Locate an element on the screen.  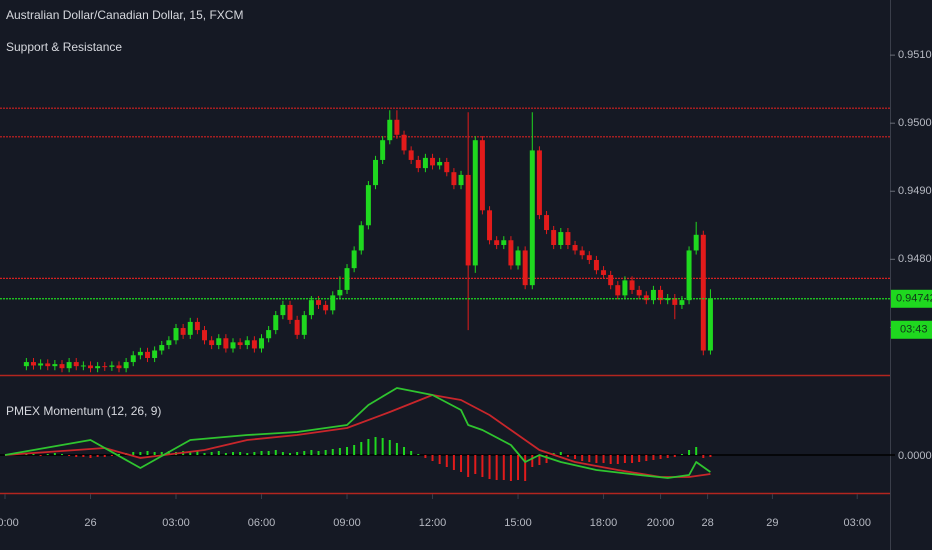
indicator-title: Support & Resistance is located at coordinates (64, 47).